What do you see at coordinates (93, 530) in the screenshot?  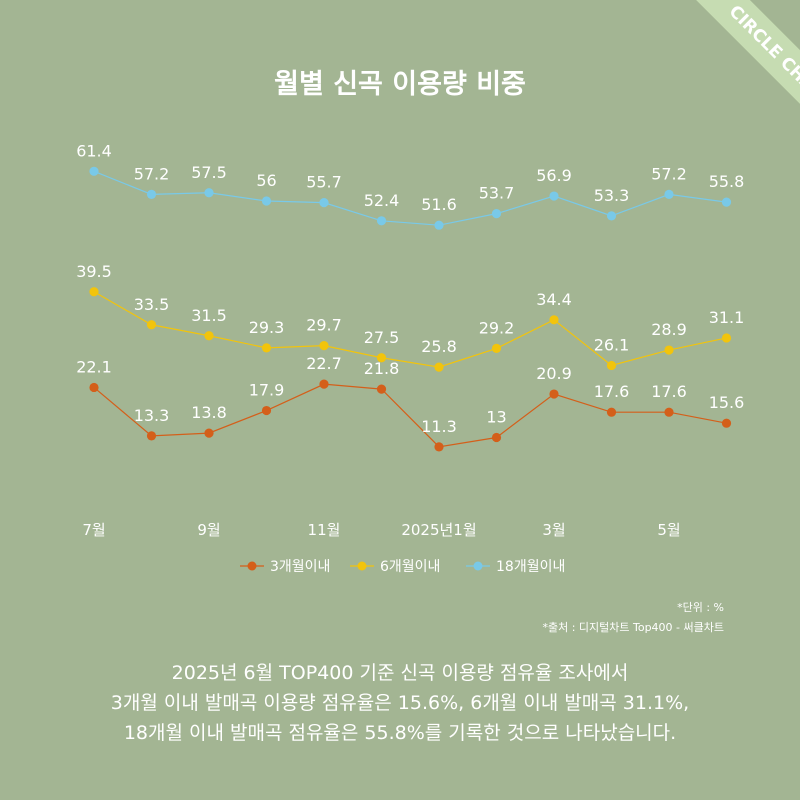 I see `x-tick-label-0: 7월` at bounding box center [93, 530].